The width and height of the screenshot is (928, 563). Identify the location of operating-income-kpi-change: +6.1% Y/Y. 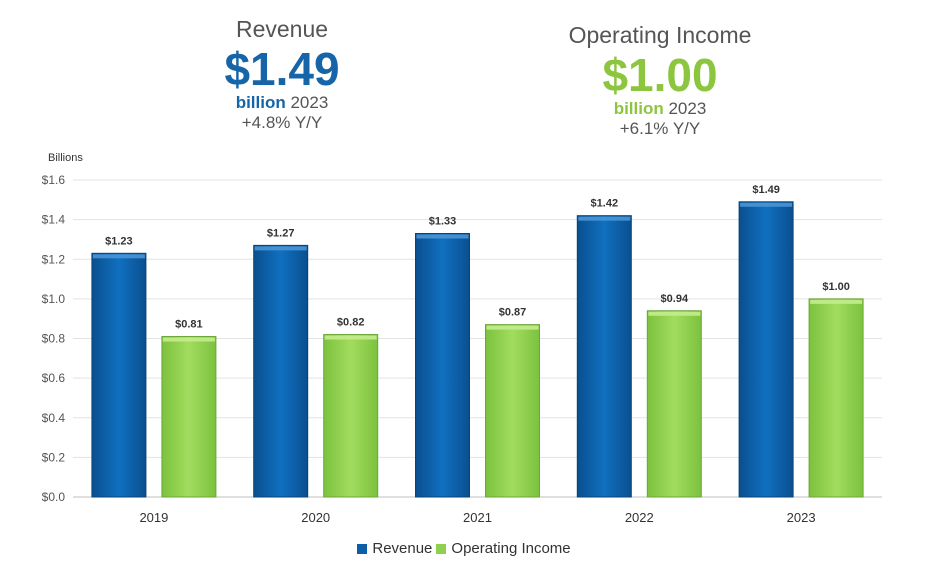
(660, 128).